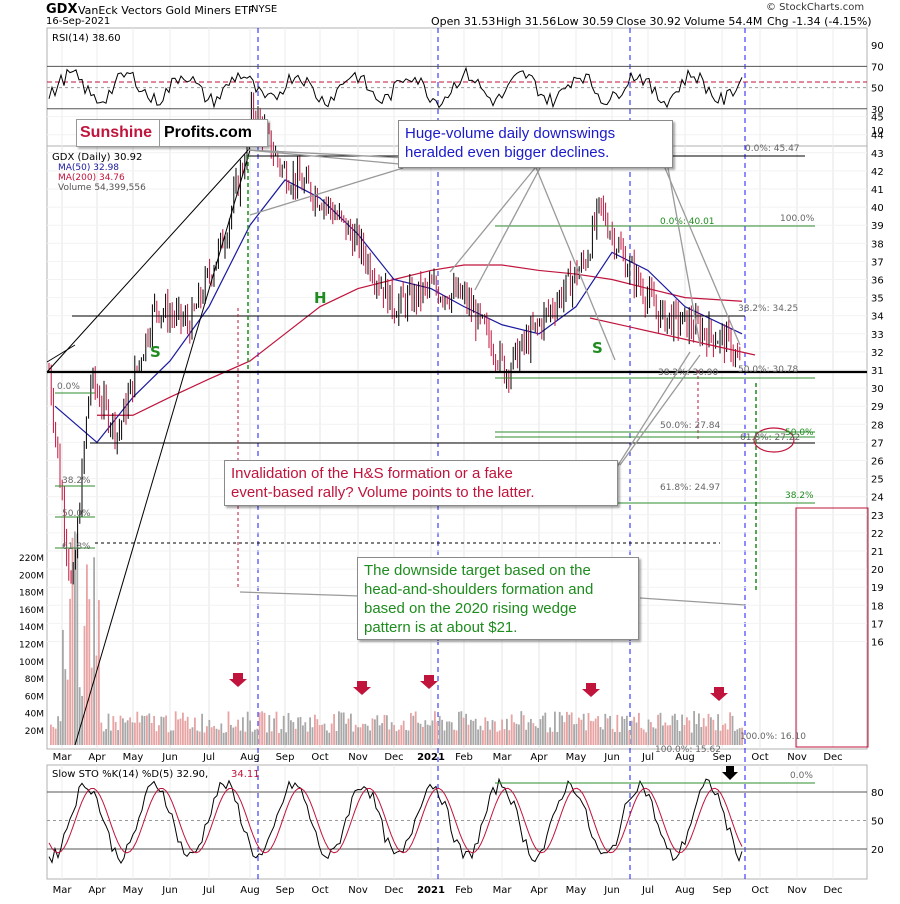  What do you see at coordinates (285, 890) in the screenshot?
I see `month-label-bottom: Sep` at bounding box center [285, 890].